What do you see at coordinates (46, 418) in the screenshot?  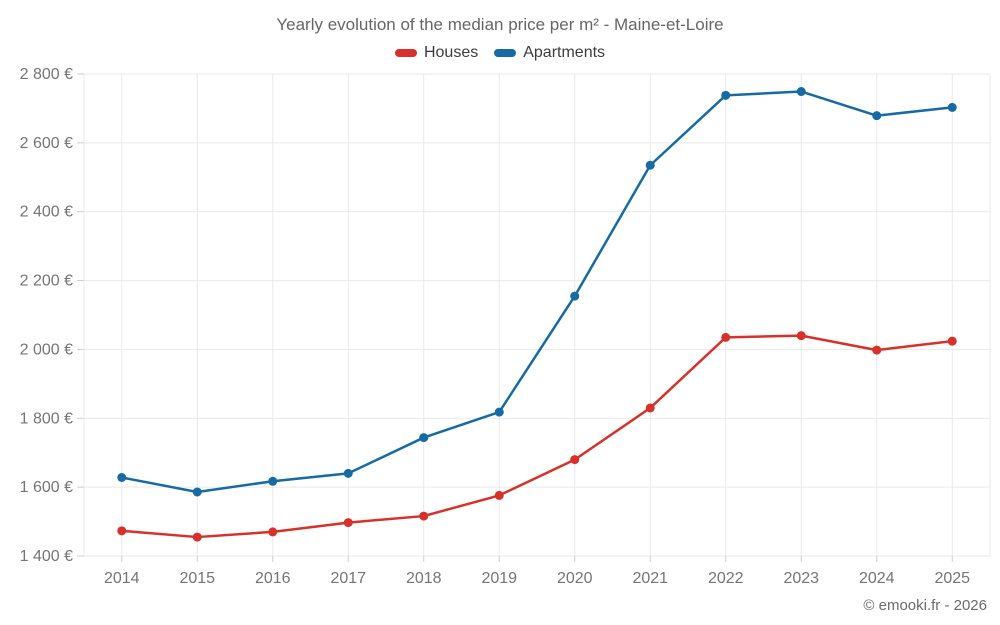 I see `y-axis-tick-label: 1 800 €` at bounding box center [46, 418].